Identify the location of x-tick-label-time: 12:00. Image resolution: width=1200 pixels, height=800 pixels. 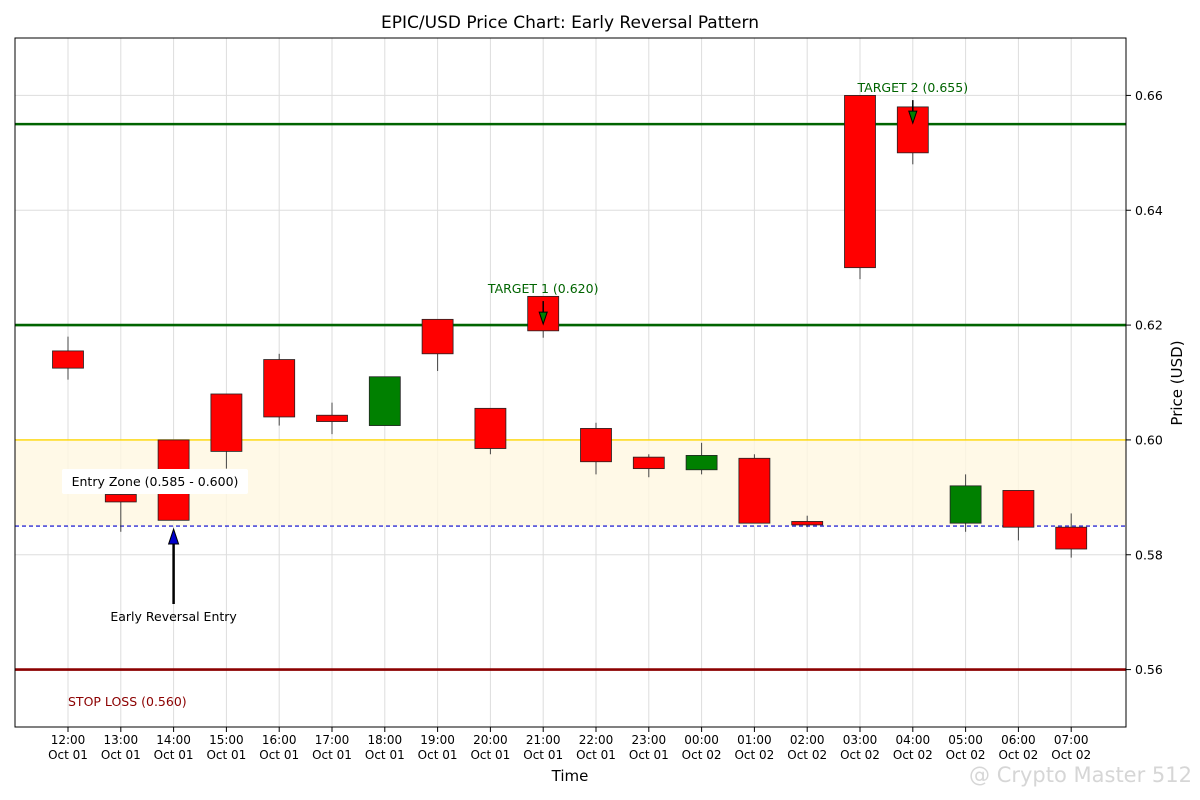
(68, 740).